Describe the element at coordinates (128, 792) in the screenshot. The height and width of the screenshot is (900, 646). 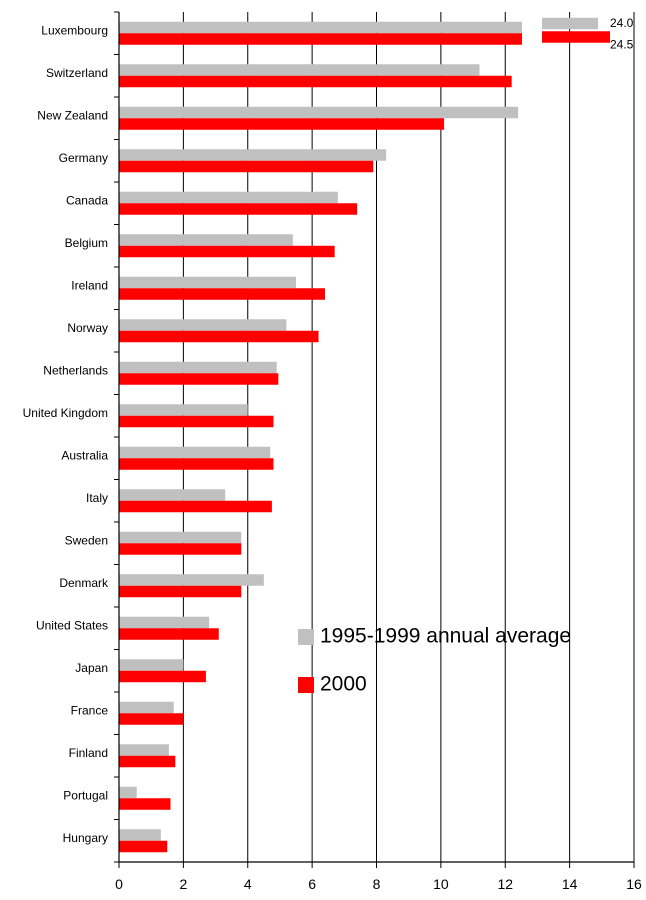
I see `bar-avg-portugal` at that location.